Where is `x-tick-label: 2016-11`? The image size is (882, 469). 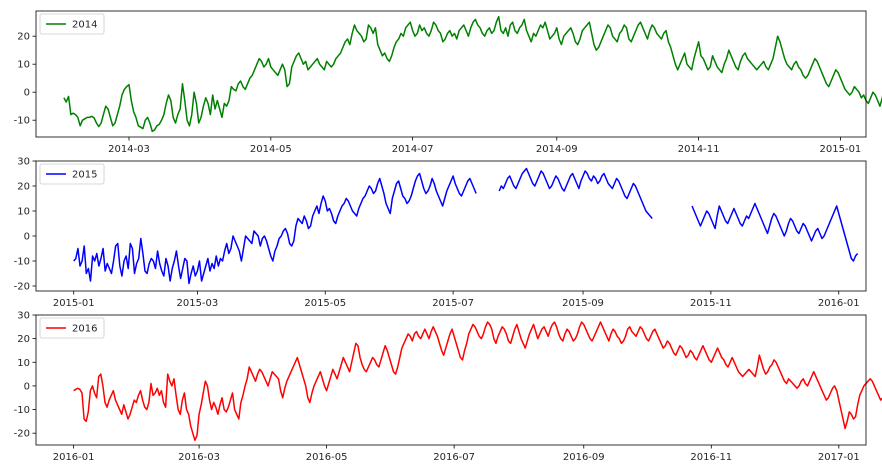 x-tick-label: 2016-11 is located at coordinates (711, 457).